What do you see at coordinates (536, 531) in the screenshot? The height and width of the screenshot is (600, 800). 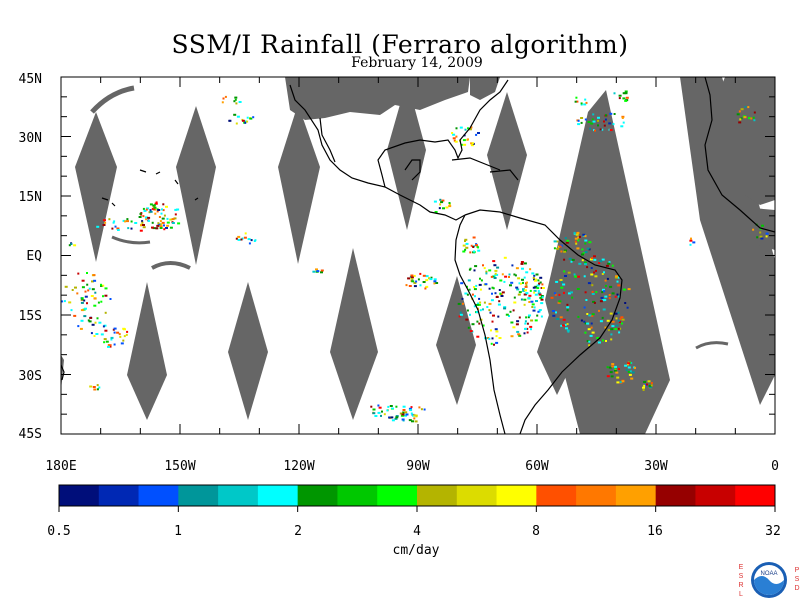 I see `colorbar-tick-label: 8` at bounding box center [536, 531].